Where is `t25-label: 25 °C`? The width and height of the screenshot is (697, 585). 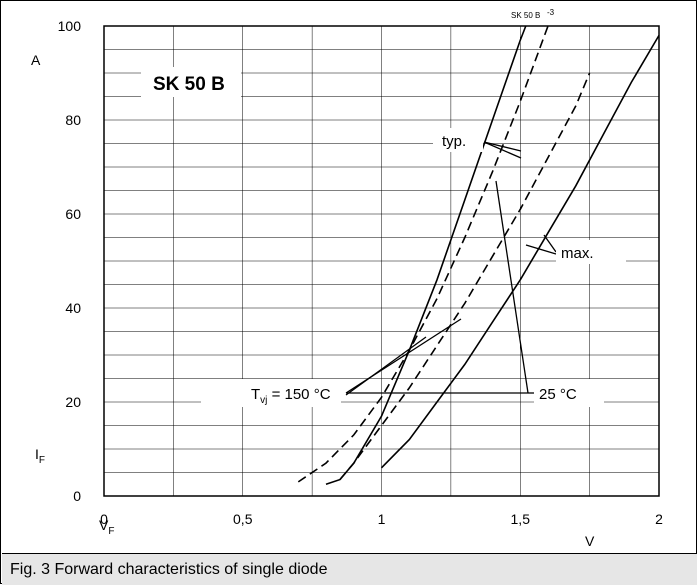 t25-label: 25 °C is located at coordinates (558, 394).